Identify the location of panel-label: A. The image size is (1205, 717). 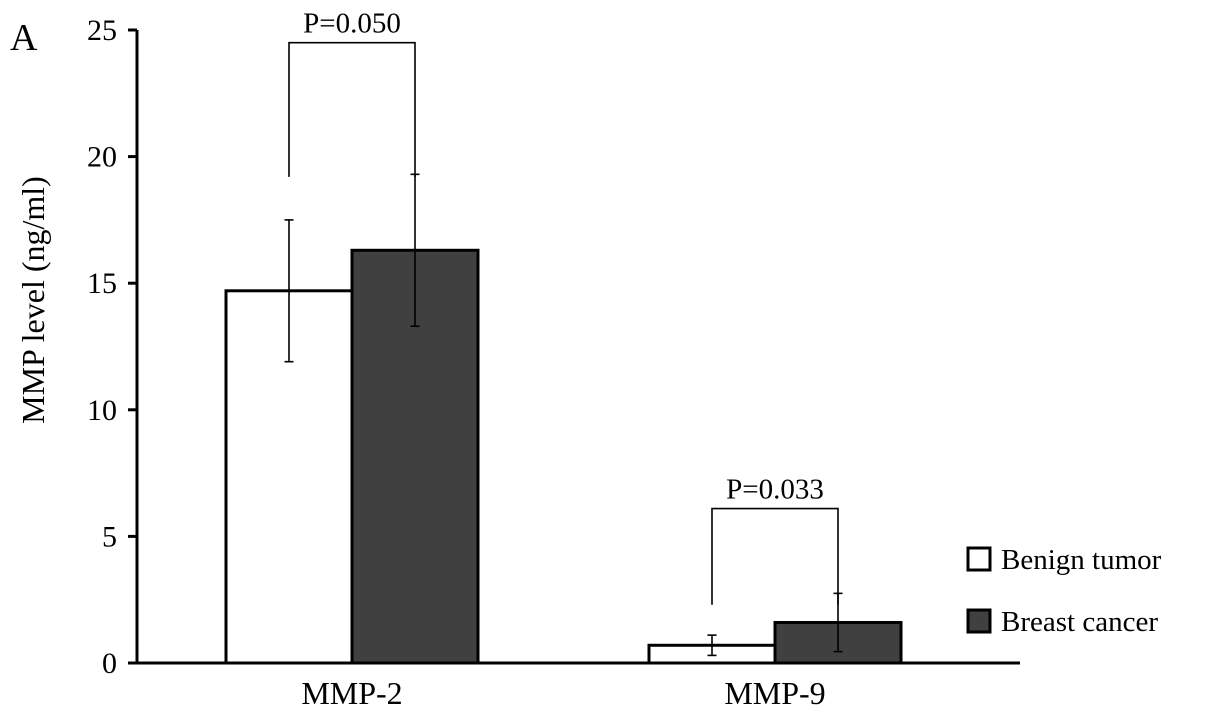
(24, 38).